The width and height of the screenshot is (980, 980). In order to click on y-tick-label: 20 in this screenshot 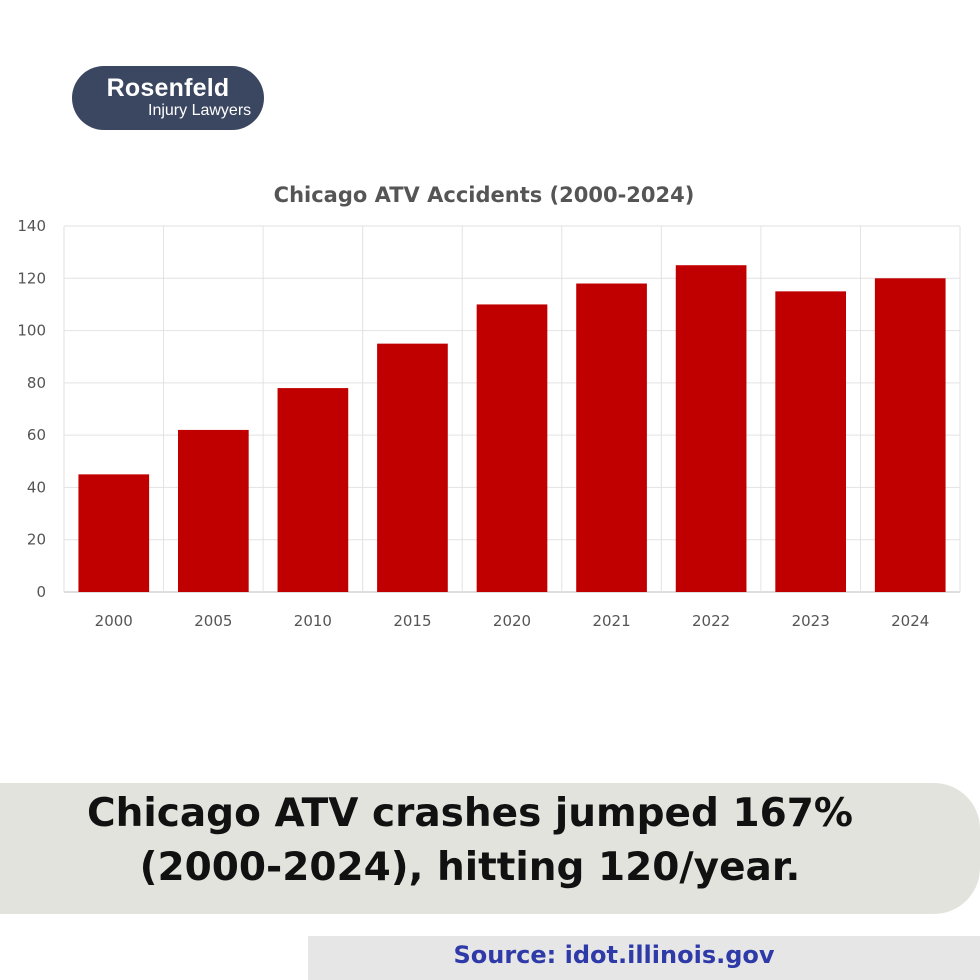, I will do `click(36, 540)`.